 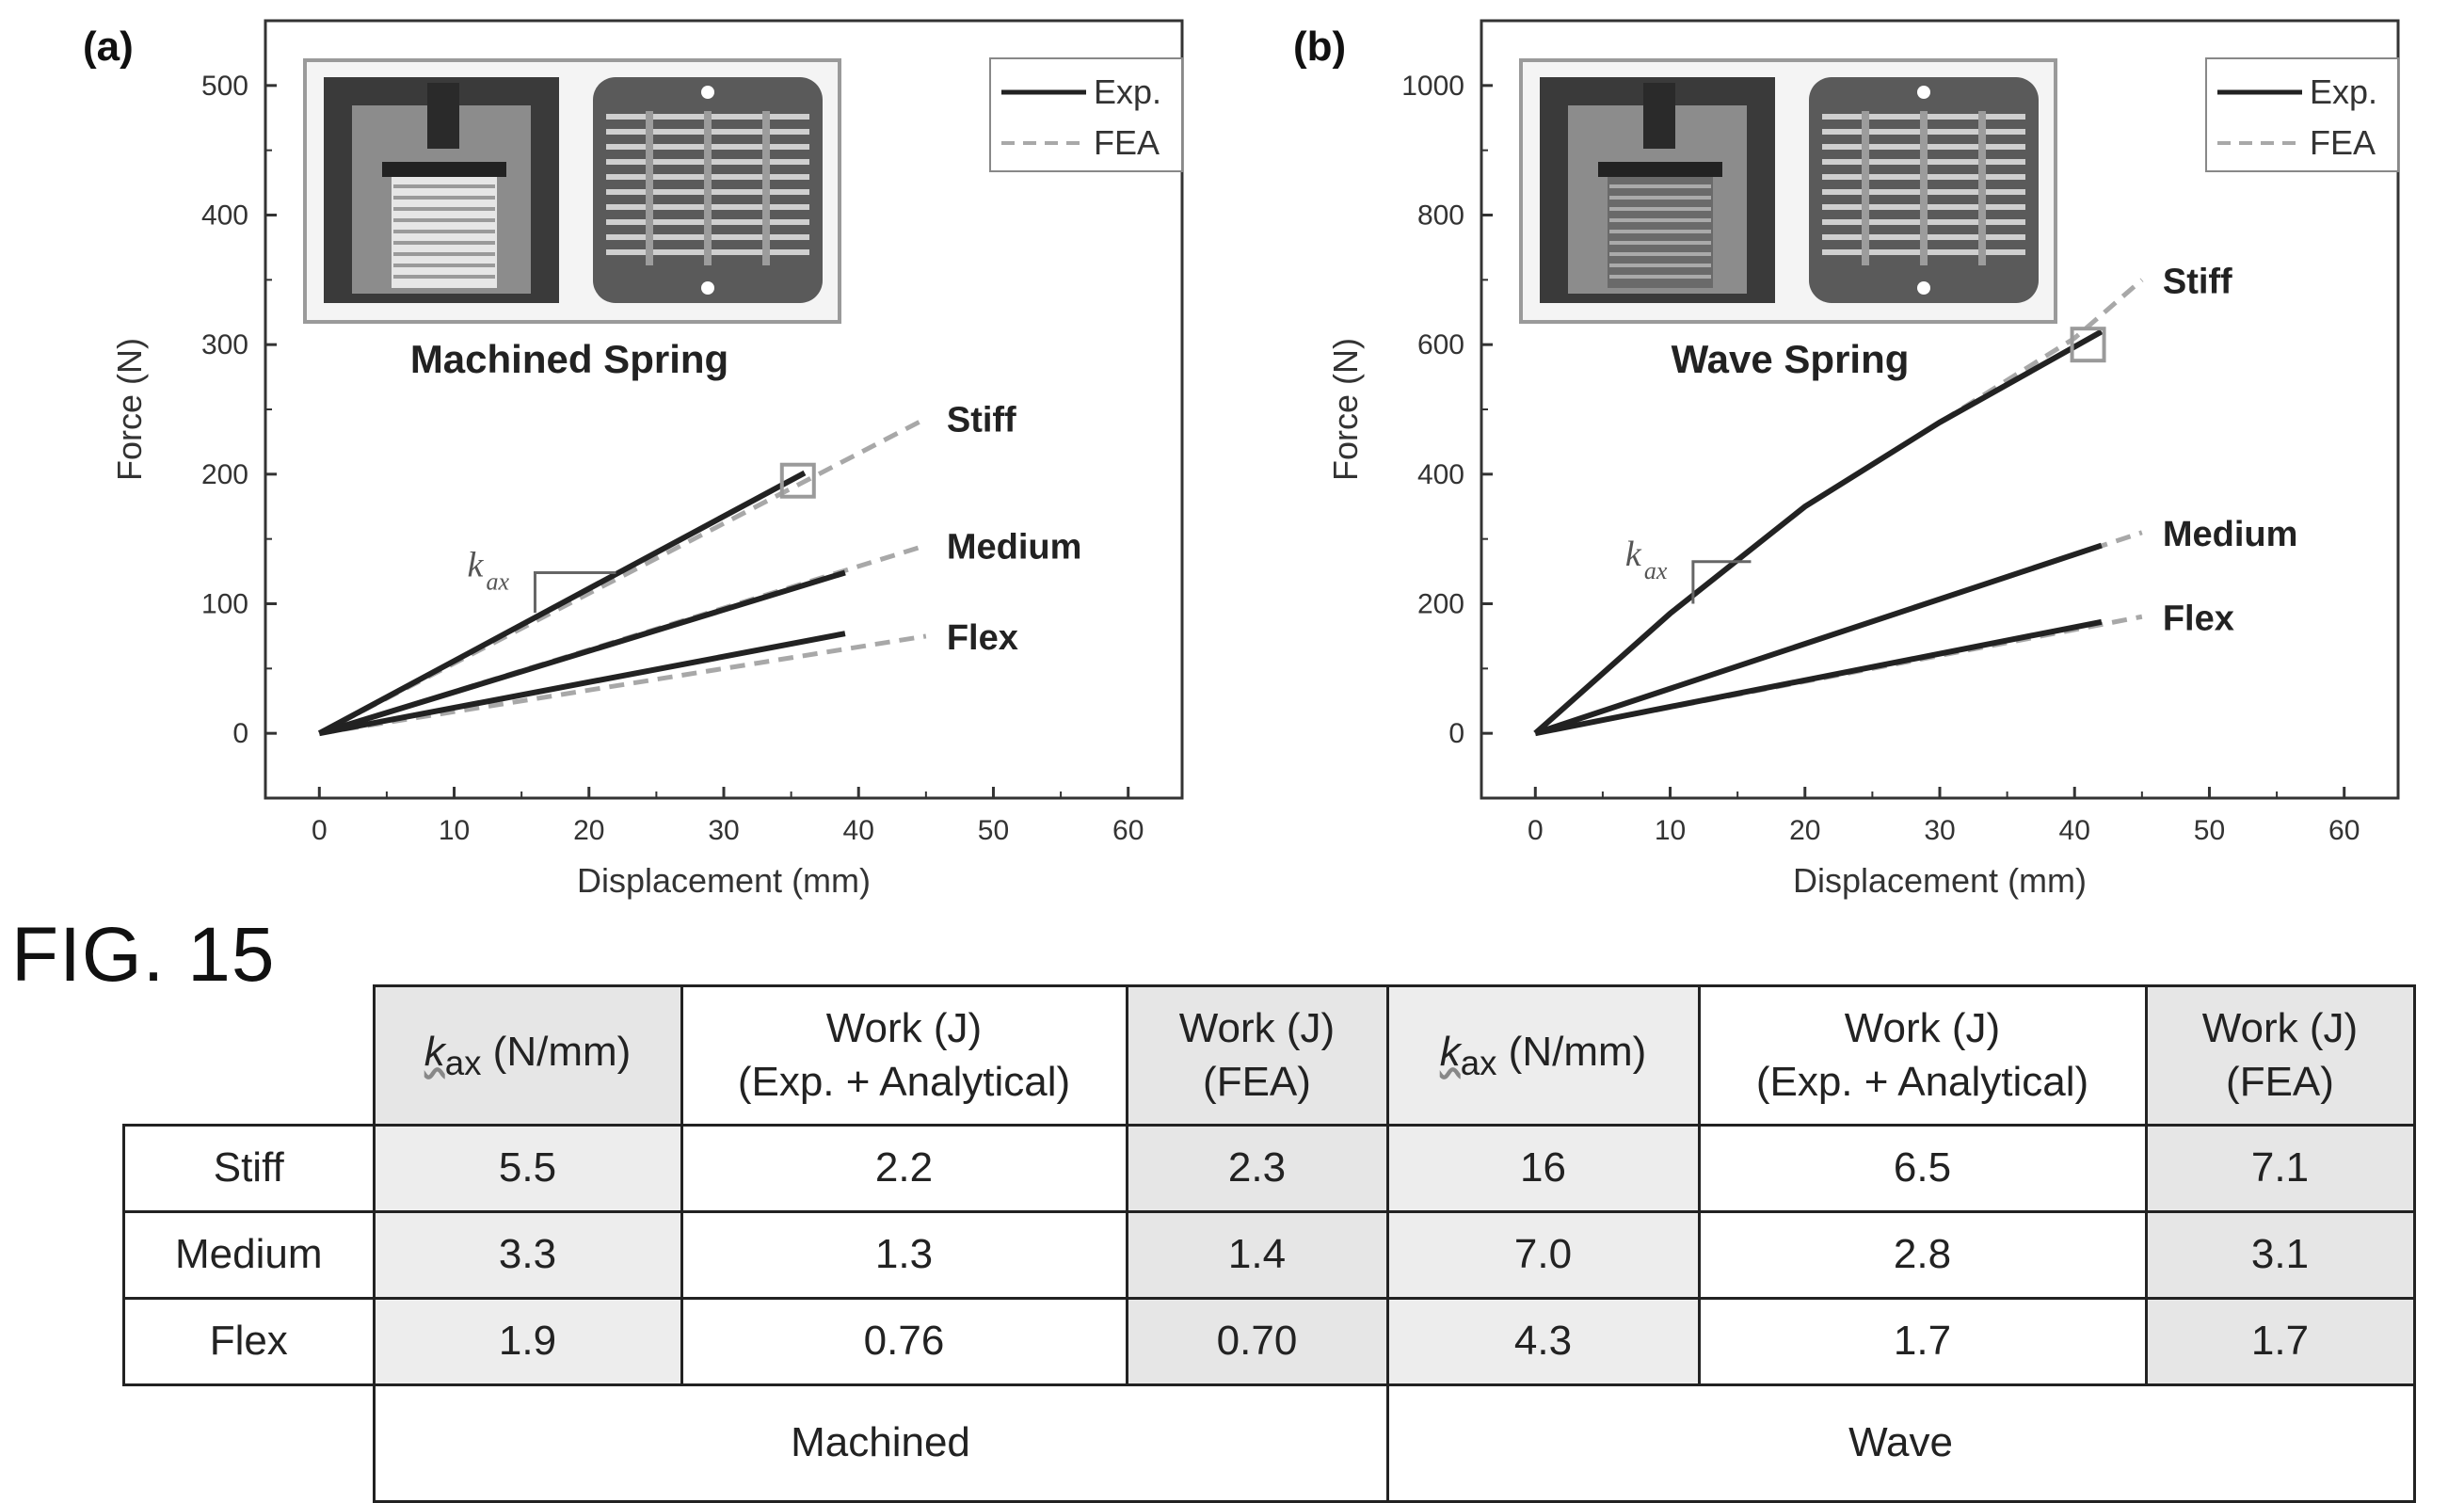 What do you see at coordinates (1257, 1169) in the screenshot?
I see `table-cell: 2.3` at bounding box center [1257, 1169].